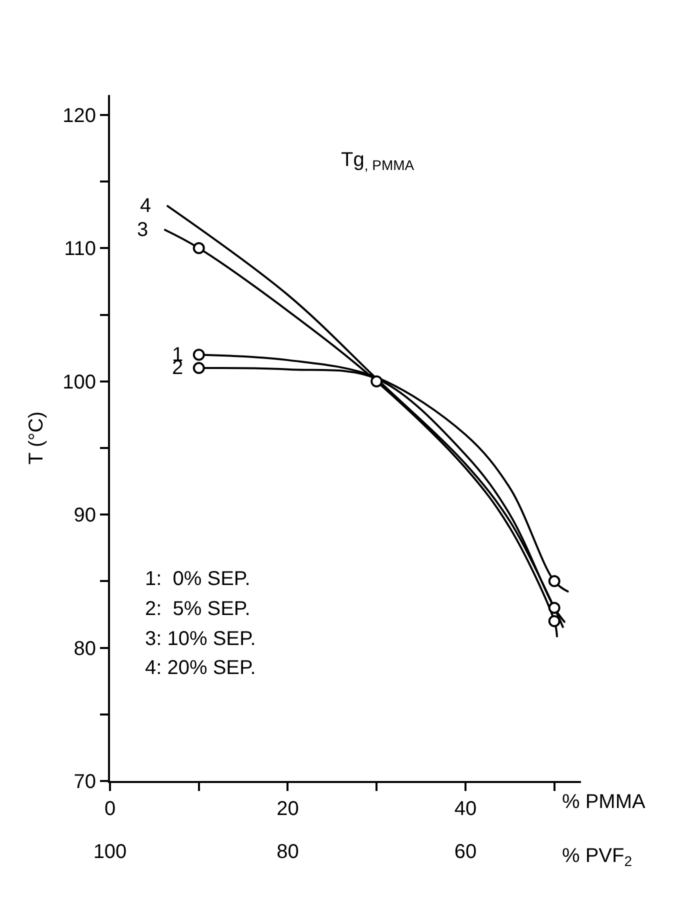 This screenshot has width=693, height=897. Describe the element at coordinates (80, 249) in the screenshot. I see `y-tick-label: 110` at that location.